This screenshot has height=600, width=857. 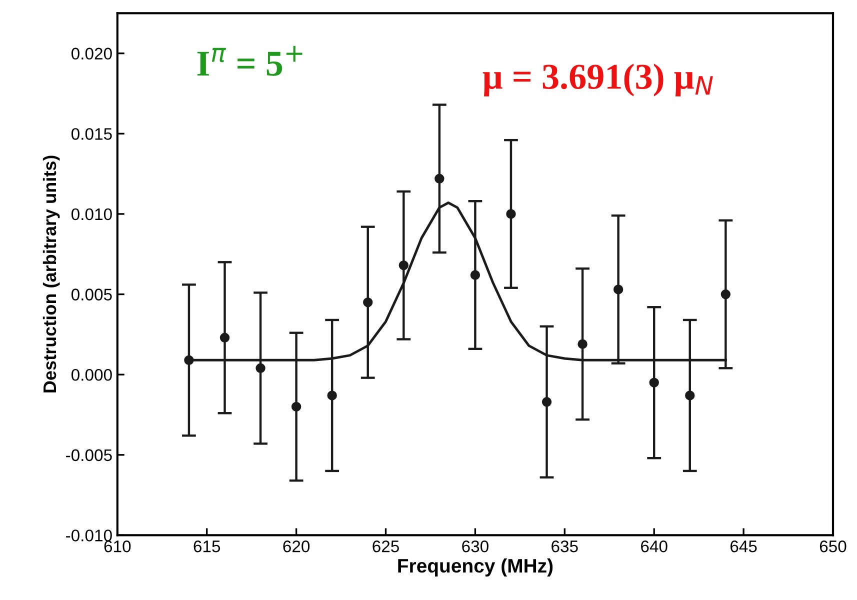 I want to click on annotation: I$^{π}$ = 5$^{+}$, so click(x=249, y=61).